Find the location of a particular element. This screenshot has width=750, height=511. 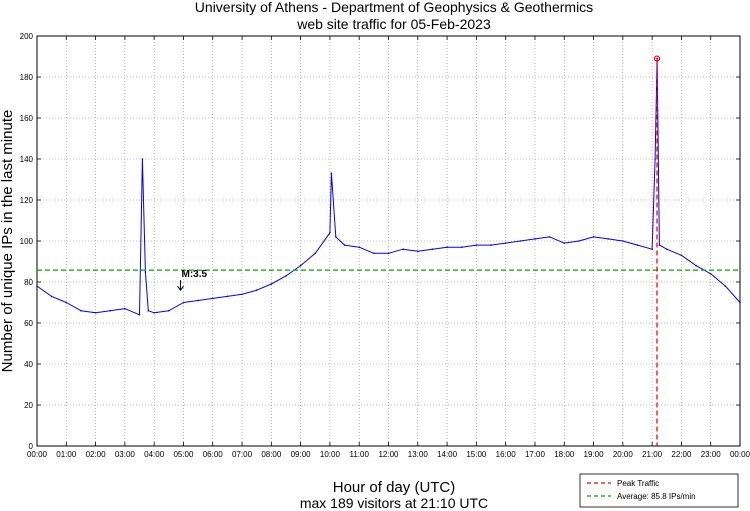

y-tick-label: 20 is located at coordinates (28, 405).